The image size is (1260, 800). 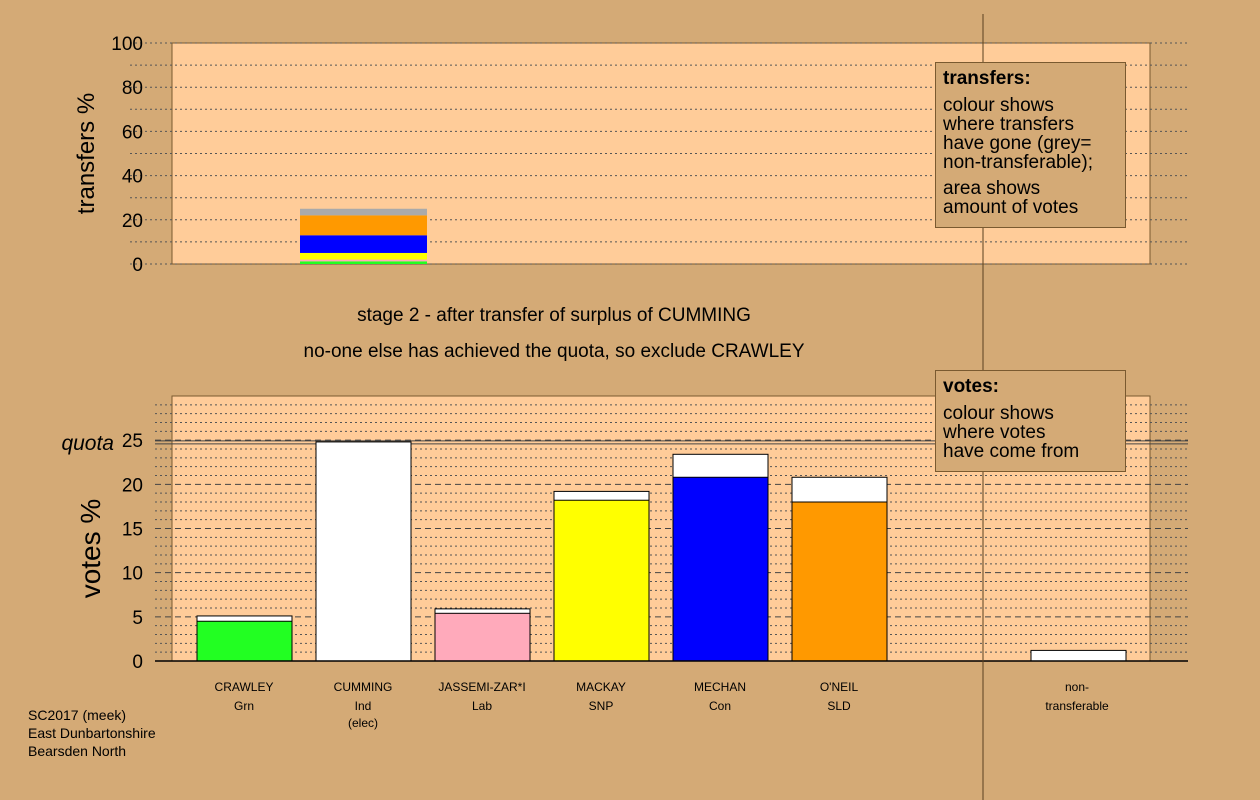 What do you see at coordinates (243, 706) in the screenshot?
I see `candidate-party: Grn` at bounding box center [243, 706].